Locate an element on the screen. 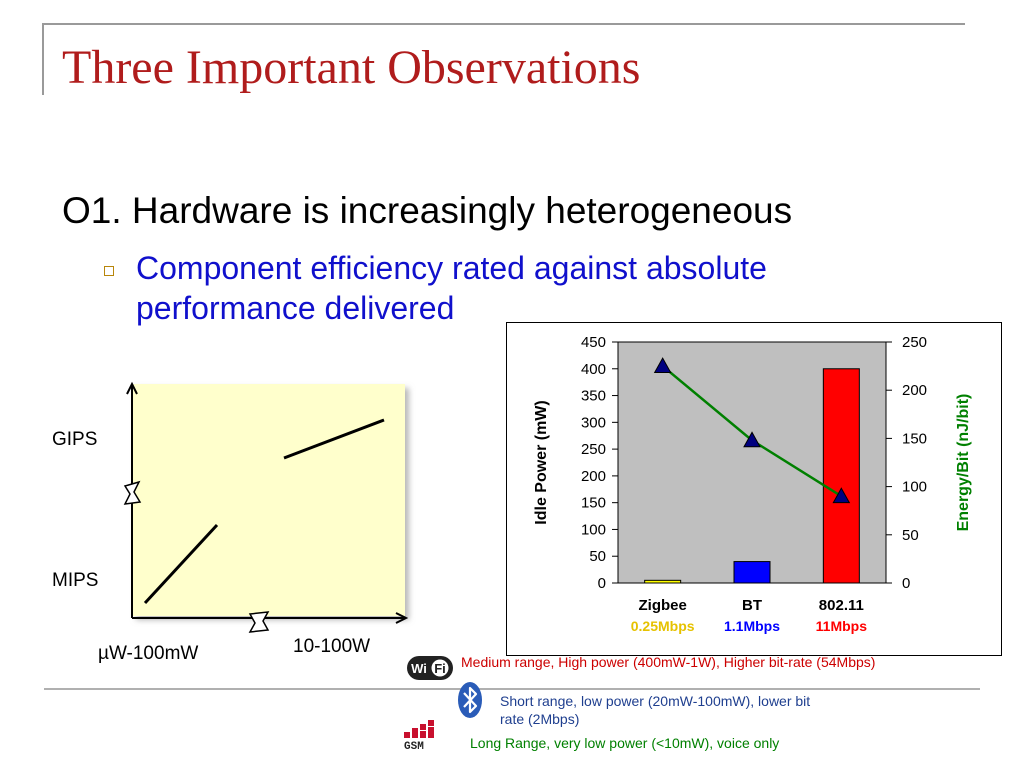  x-axis-break-icon is located at coordinates (259, 622).